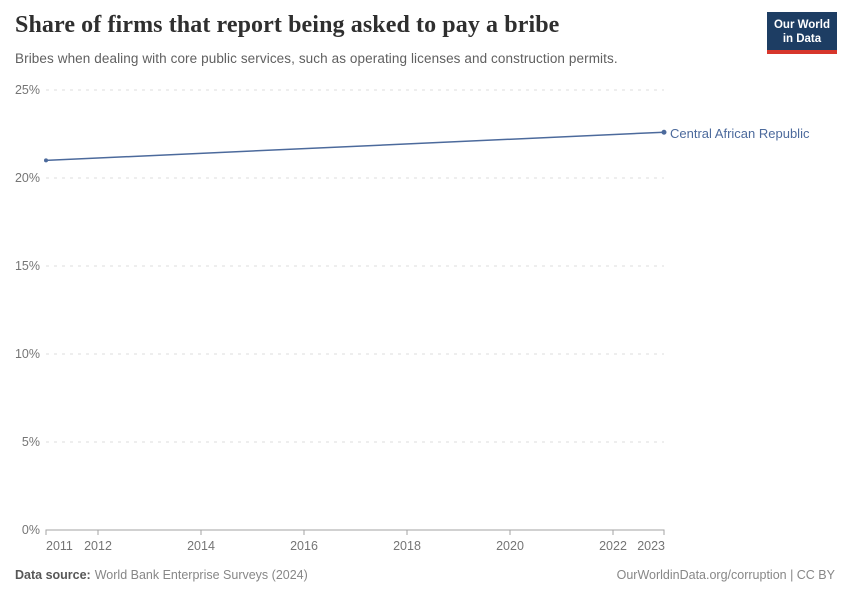 This screenshot has width=850, height=600. Describe the element at coordinates (801, 25) in the screenshot. I see `owid-logo-line1: Our World` at that location.